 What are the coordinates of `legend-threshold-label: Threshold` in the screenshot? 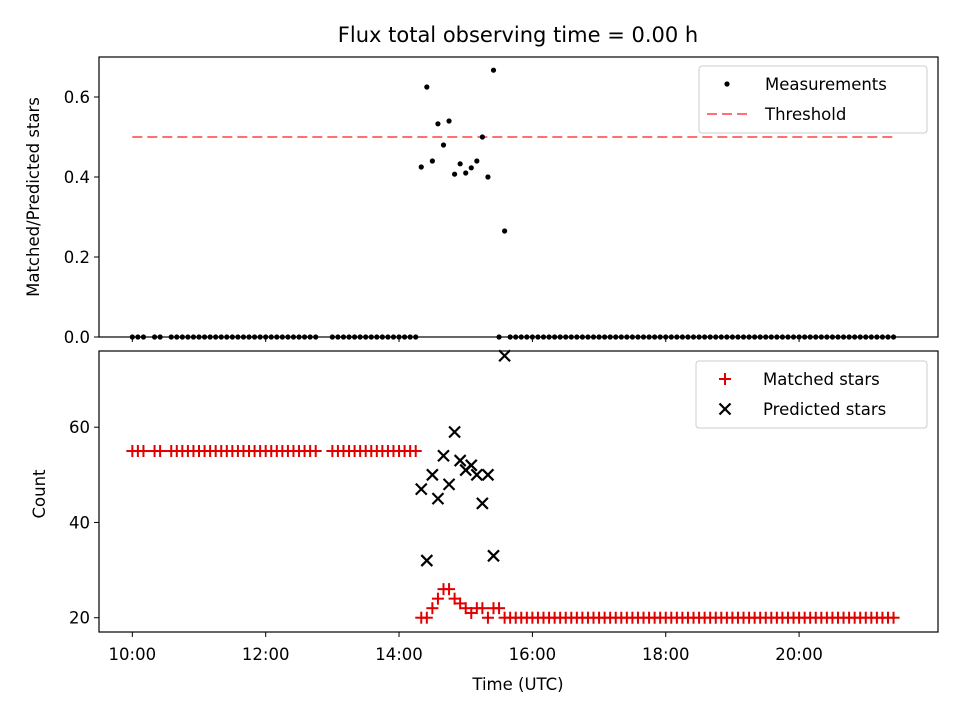 It's located at (805, 114).